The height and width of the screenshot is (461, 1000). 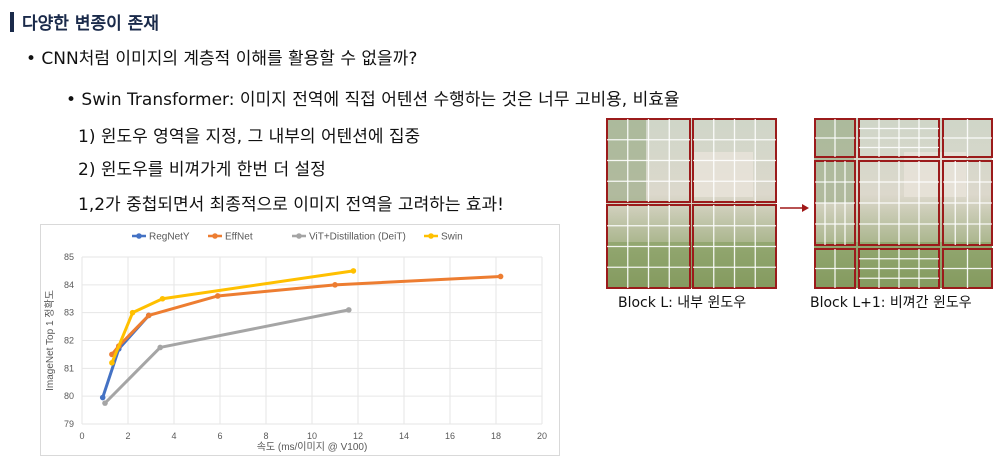 What do you see at coordinates (239, 237) in the screenshot?
I see `legend-label: EffNet` at bounding box center [239, 237].